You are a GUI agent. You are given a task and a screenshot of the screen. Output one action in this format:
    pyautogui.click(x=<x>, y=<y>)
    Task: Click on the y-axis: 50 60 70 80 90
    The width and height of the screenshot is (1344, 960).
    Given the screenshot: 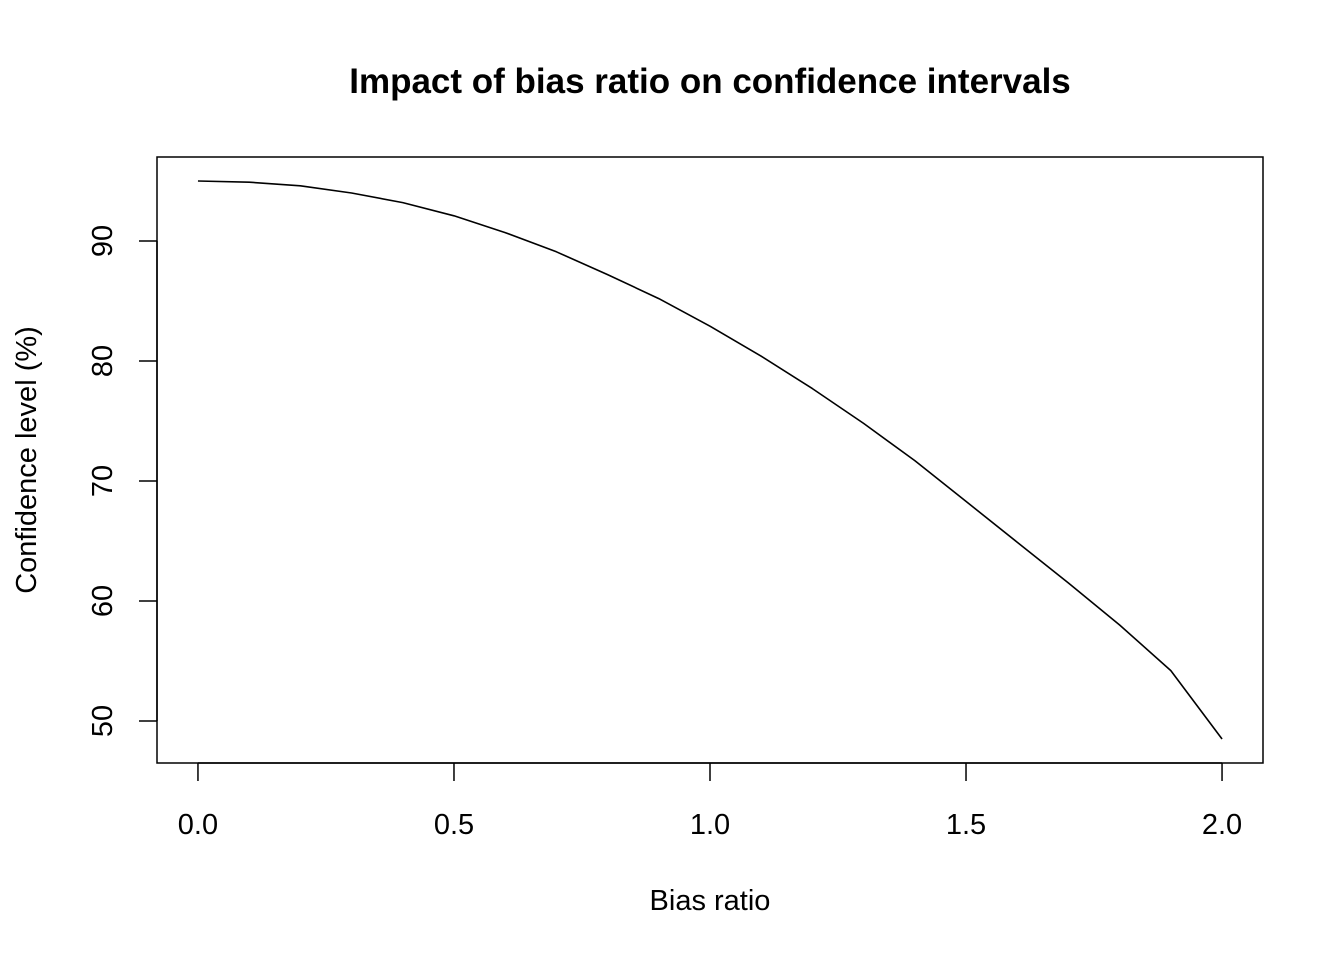 What is the action you would take?
    pyautogui.click(x=122, y=481)
    